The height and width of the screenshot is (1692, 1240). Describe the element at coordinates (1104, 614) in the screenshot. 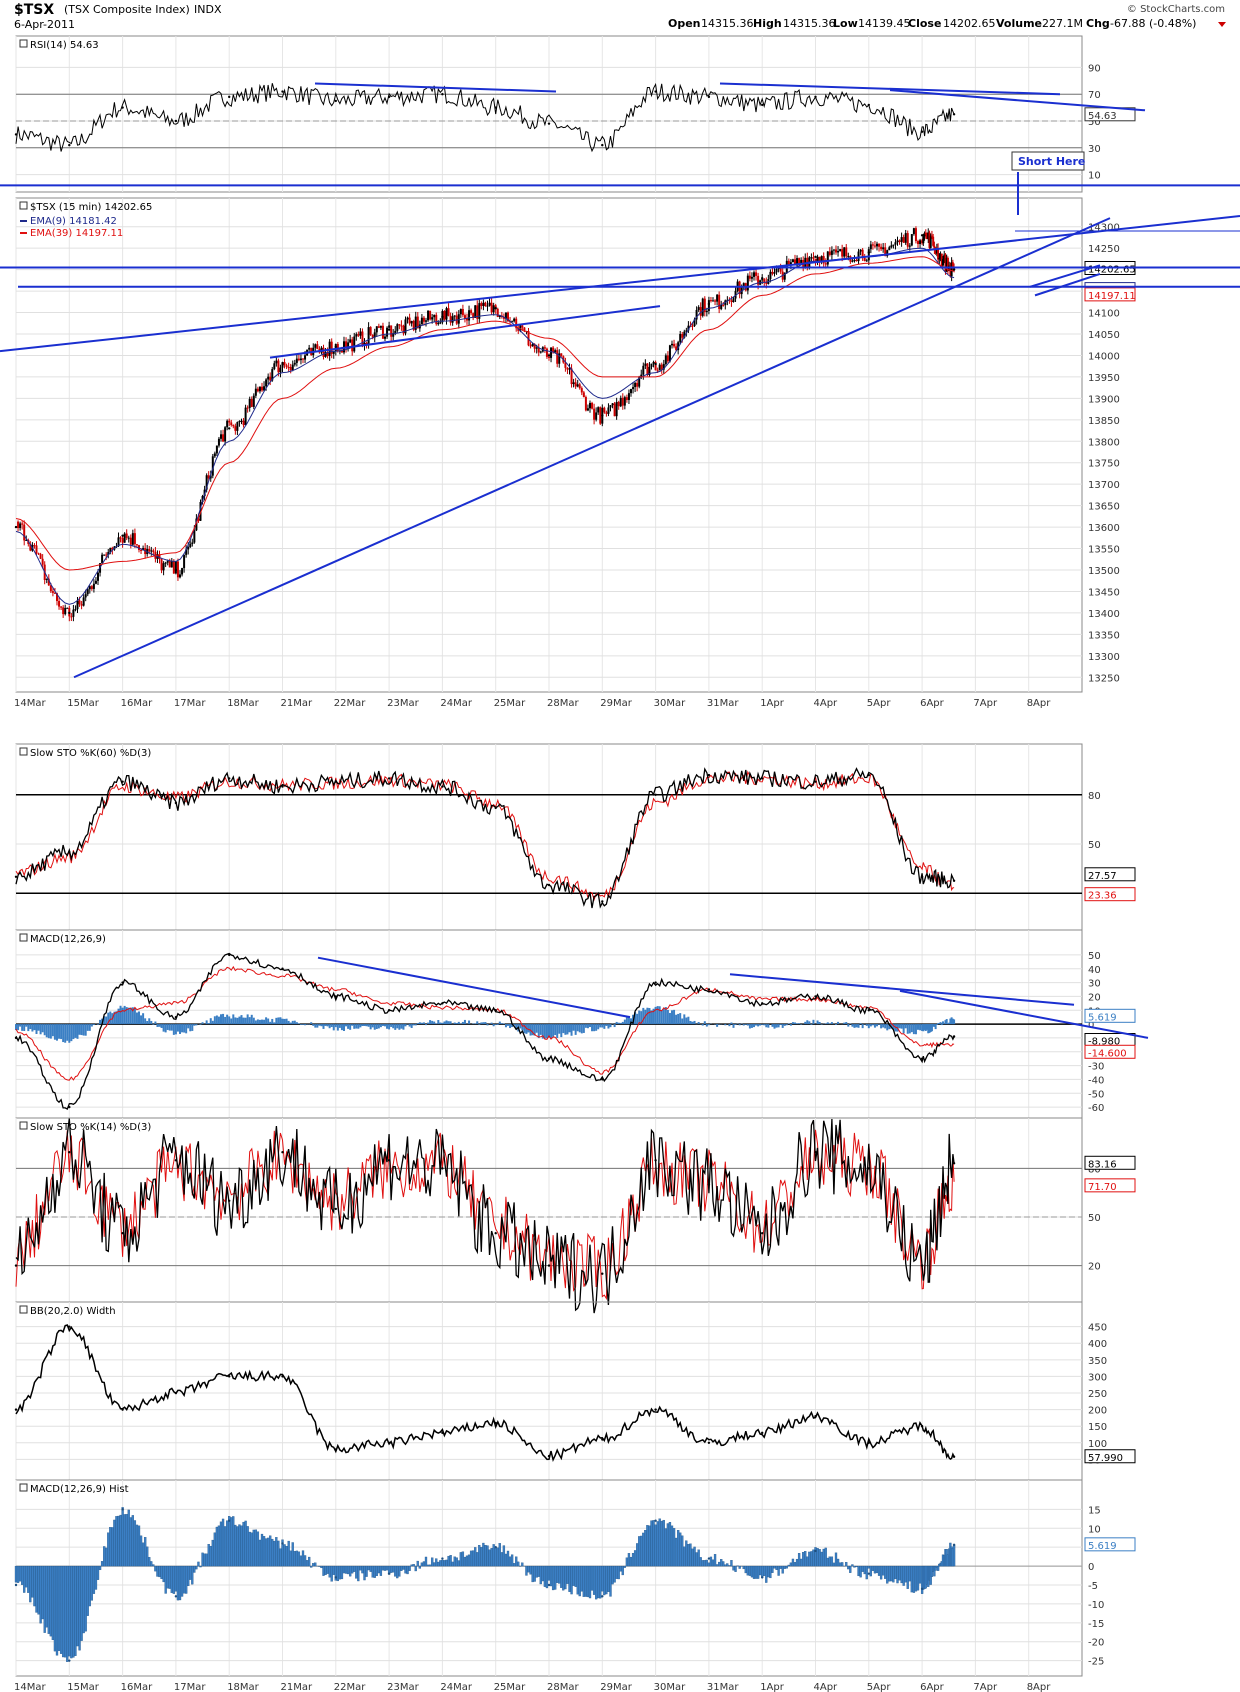

I see `y-tick-label: 13400` at that location.